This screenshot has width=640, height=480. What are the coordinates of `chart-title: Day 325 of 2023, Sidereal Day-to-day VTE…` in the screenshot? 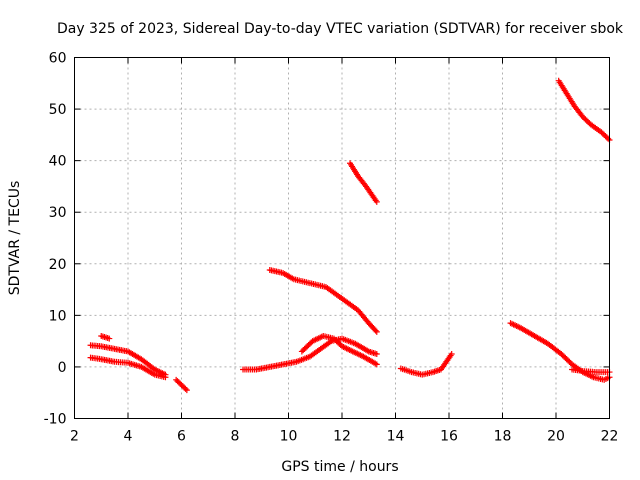 It's located at (340, 29).